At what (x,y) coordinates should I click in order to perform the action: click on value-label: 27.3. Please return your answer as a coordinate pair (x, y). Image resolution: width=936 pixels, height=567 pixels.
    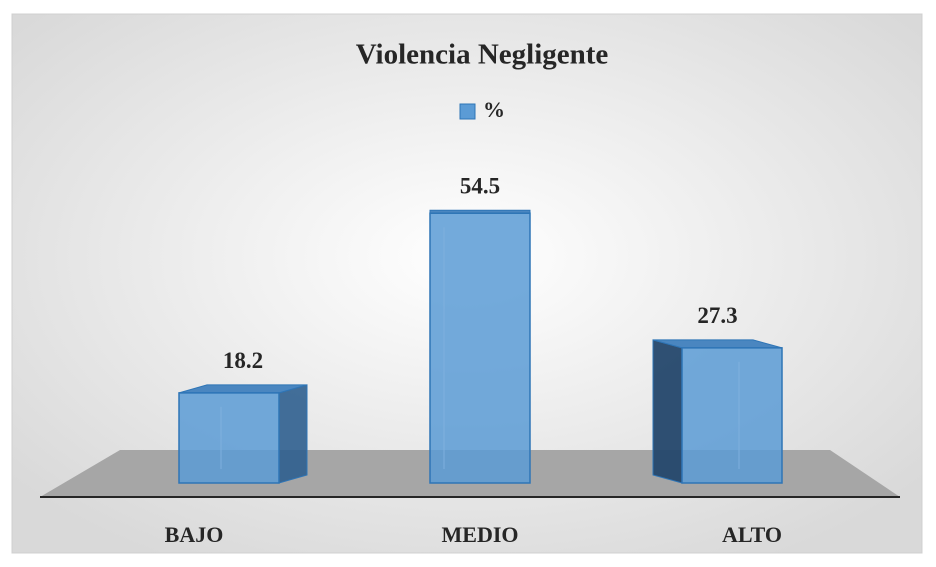
    Looking at the image, I should click on (717, 315).